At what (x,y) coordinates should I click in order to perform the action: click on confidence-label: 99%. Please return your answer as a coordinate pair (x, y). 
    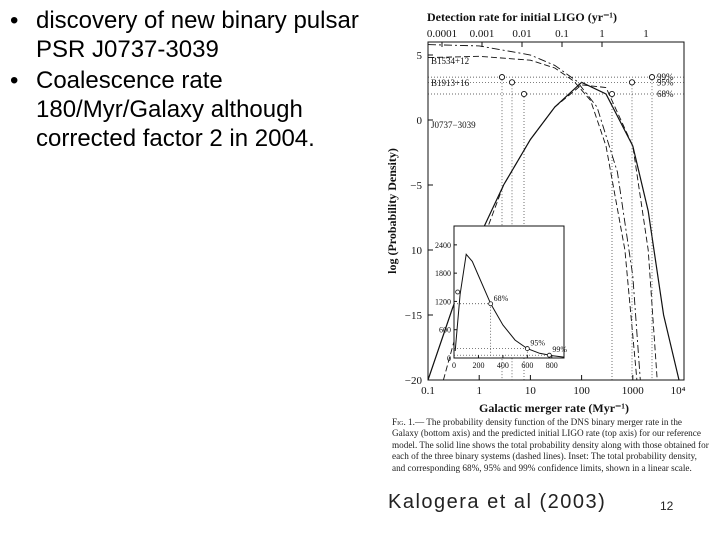
    Looking at the image, I should click on (665, 77).